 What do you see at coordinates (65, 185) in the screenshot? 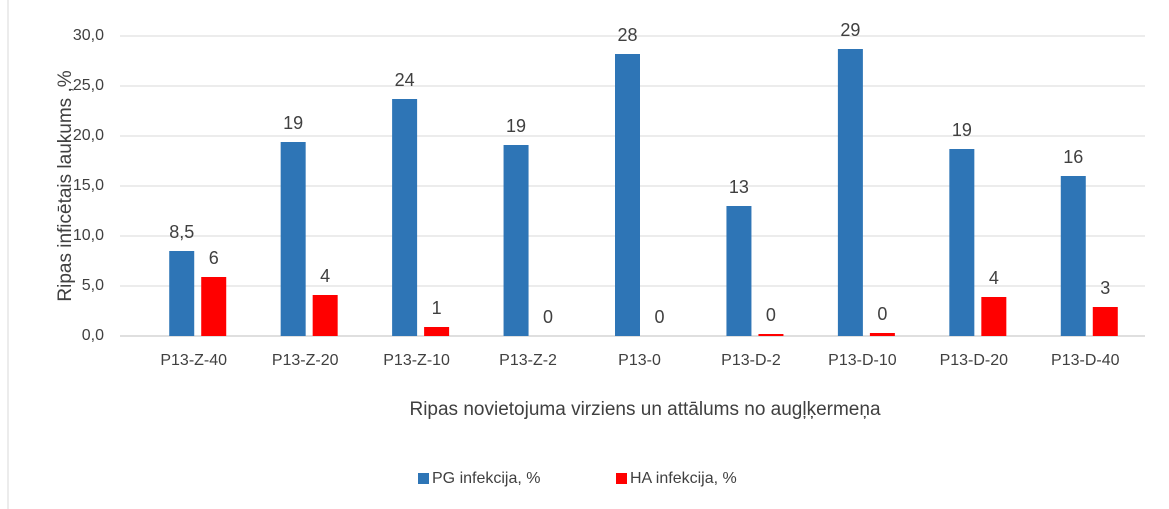
I see `y-axis-title: Ripas inficētais laukums ,%` at bounding box center [65, 185].